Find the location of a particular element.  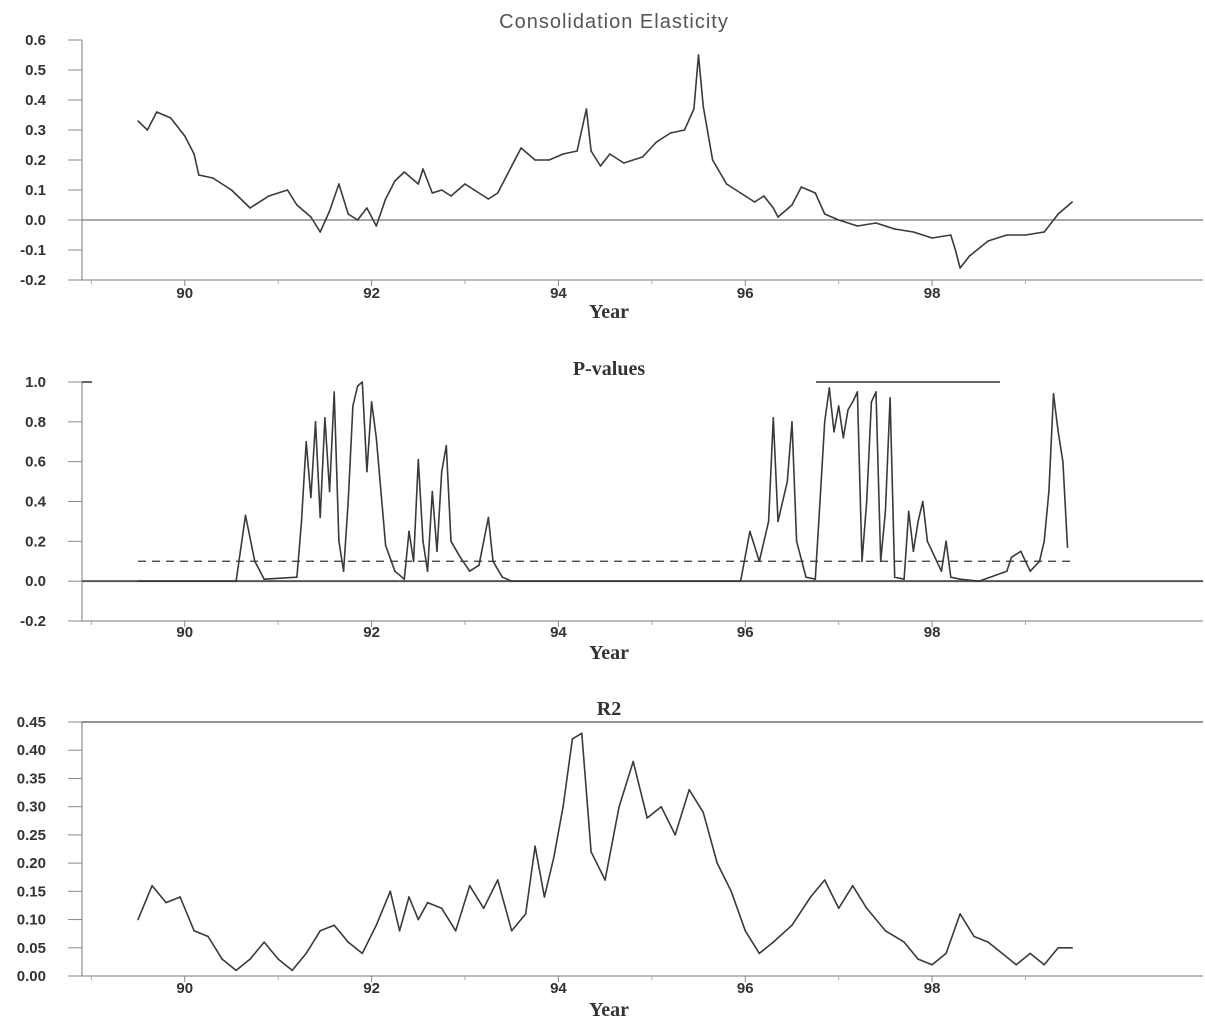

y-tick-label: 0.00 is located at coordinates (31, 976).